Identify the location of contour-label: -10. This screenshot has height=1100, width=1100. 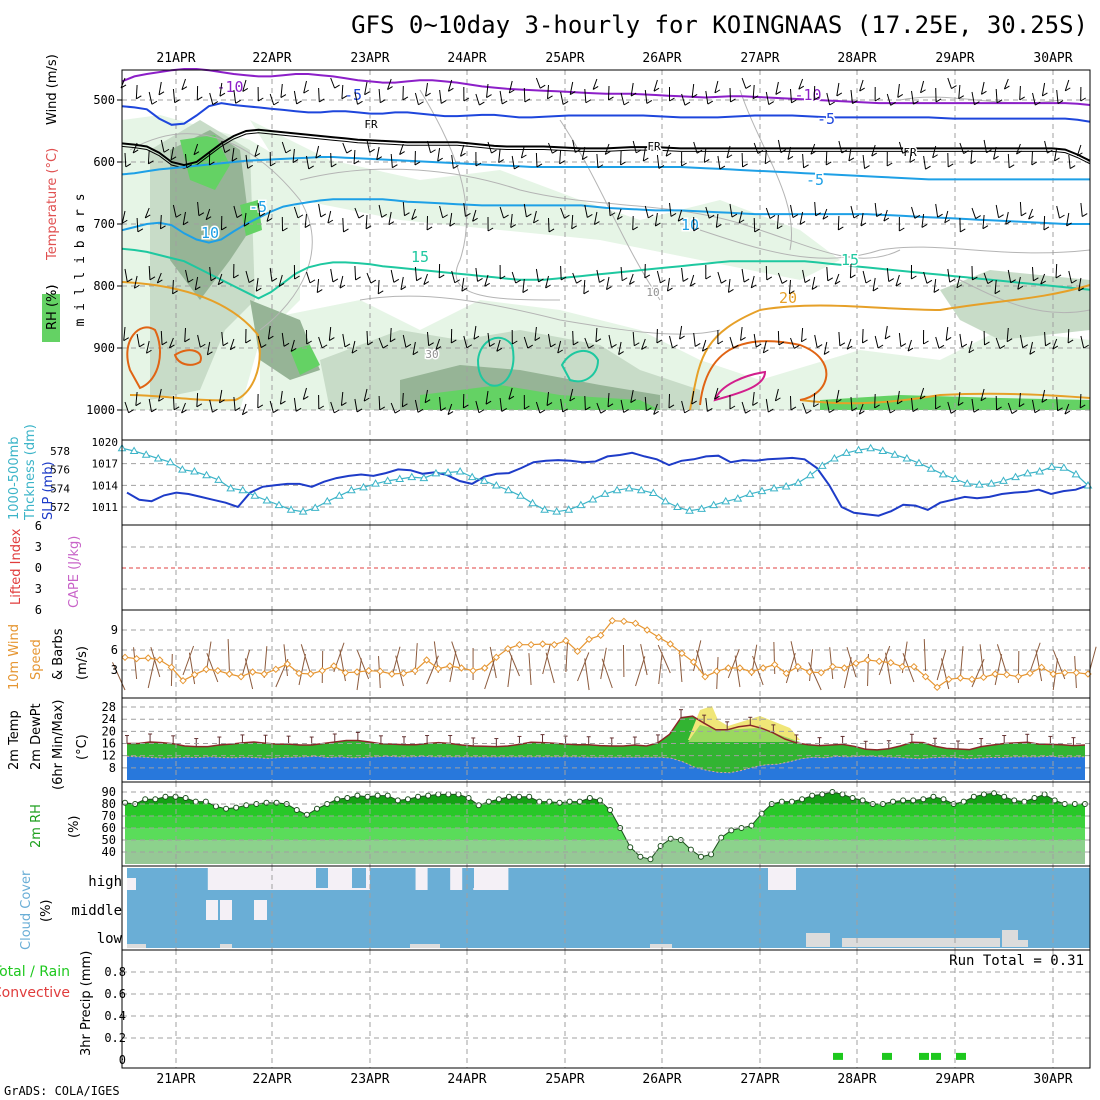
(229, 87).